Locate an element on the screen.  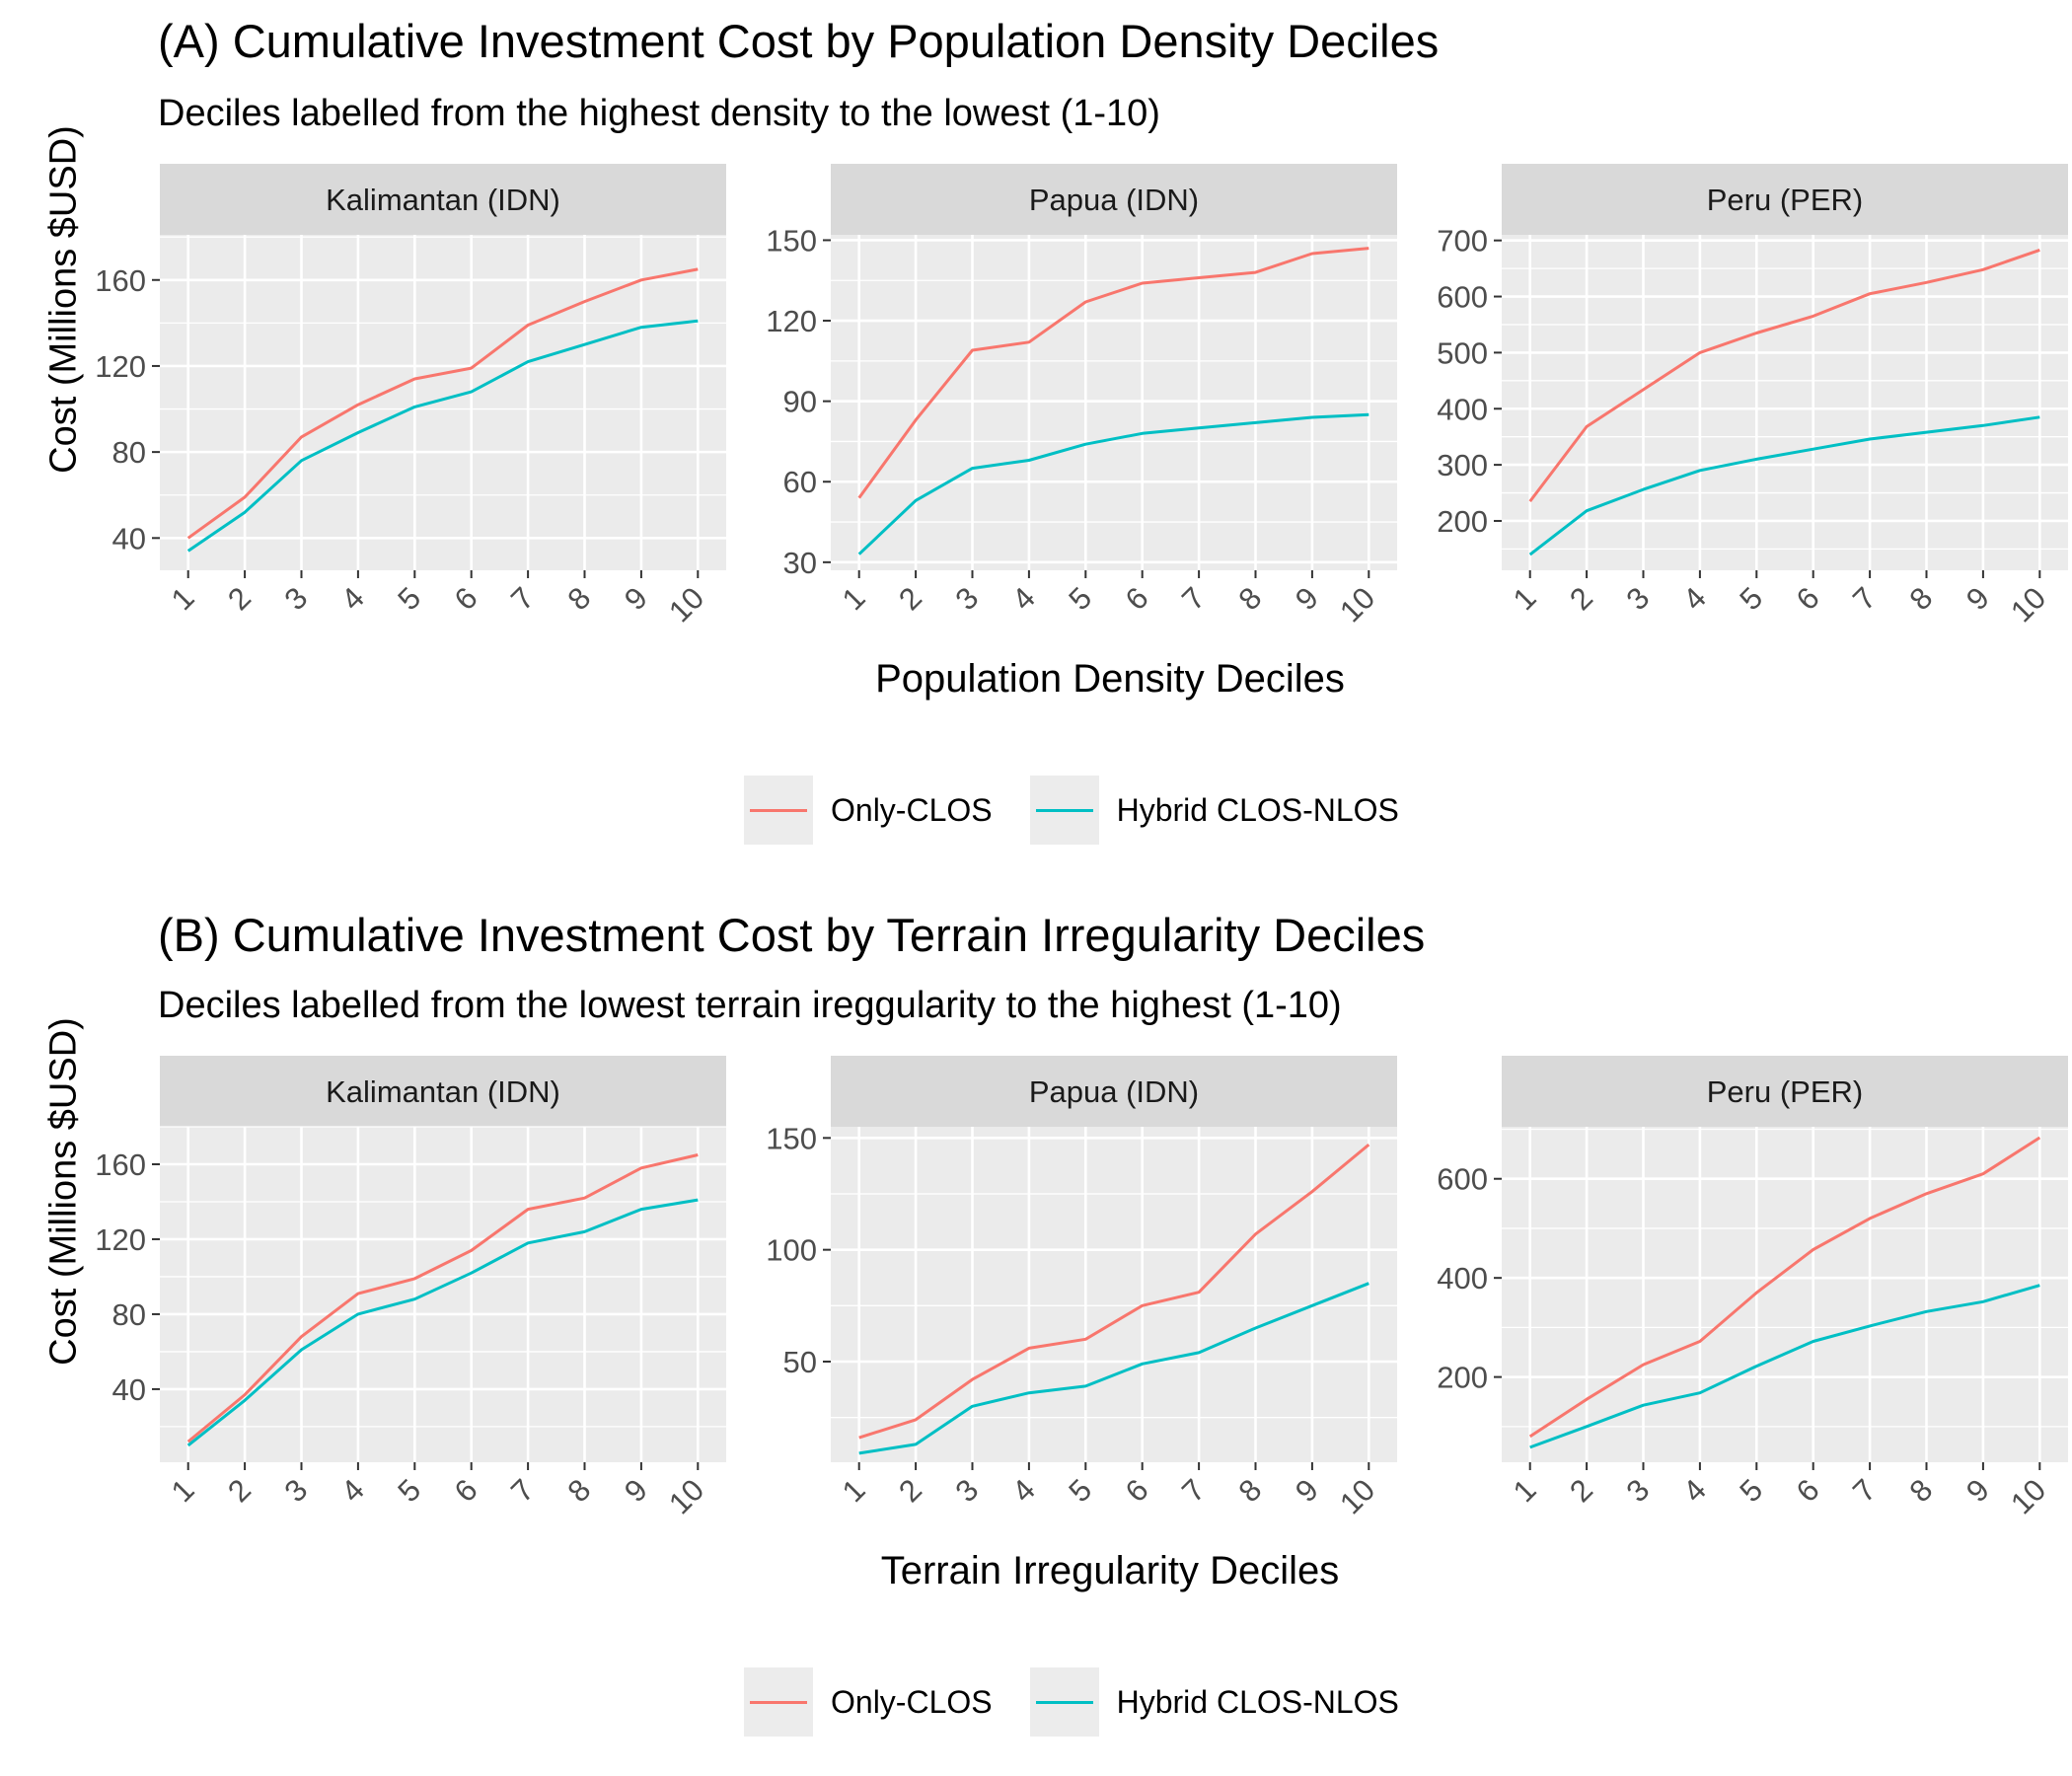
section-a-xlabel: Population Density Deciles is located at coordinates (1110, 679).